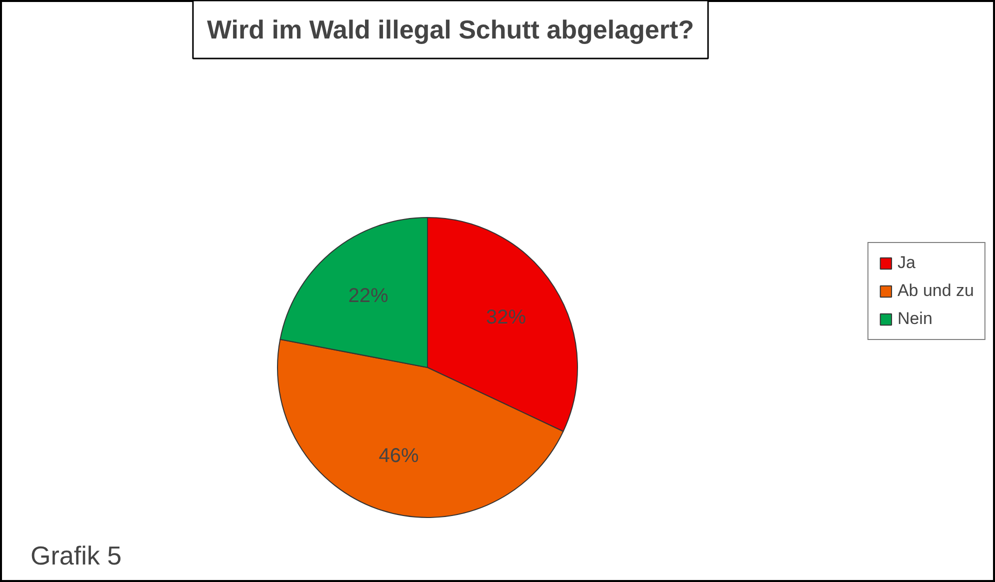  I want to click on chart-title: Wird im Wald illegal Schutt abgelagert?, so click(450, 29).